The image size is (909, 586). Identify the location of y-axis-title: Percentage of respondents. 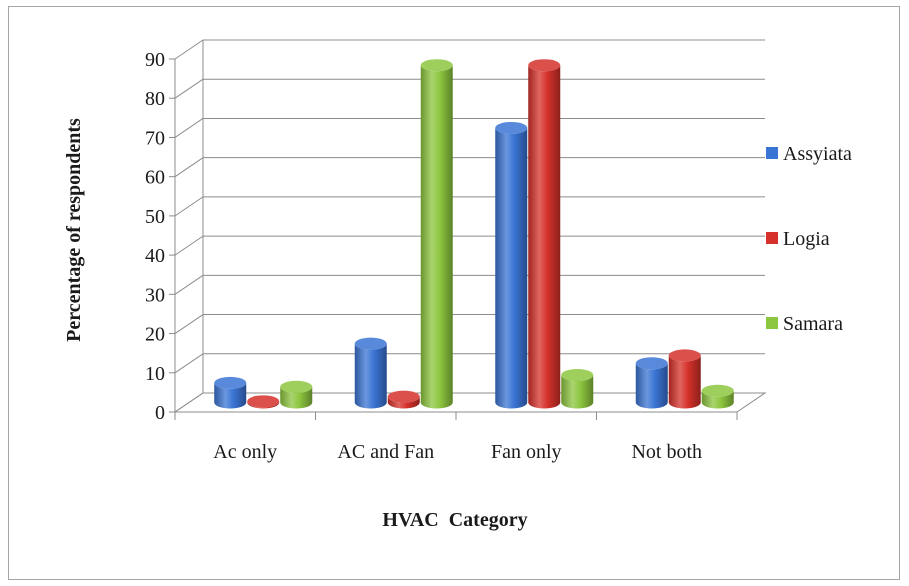
(74, 230).